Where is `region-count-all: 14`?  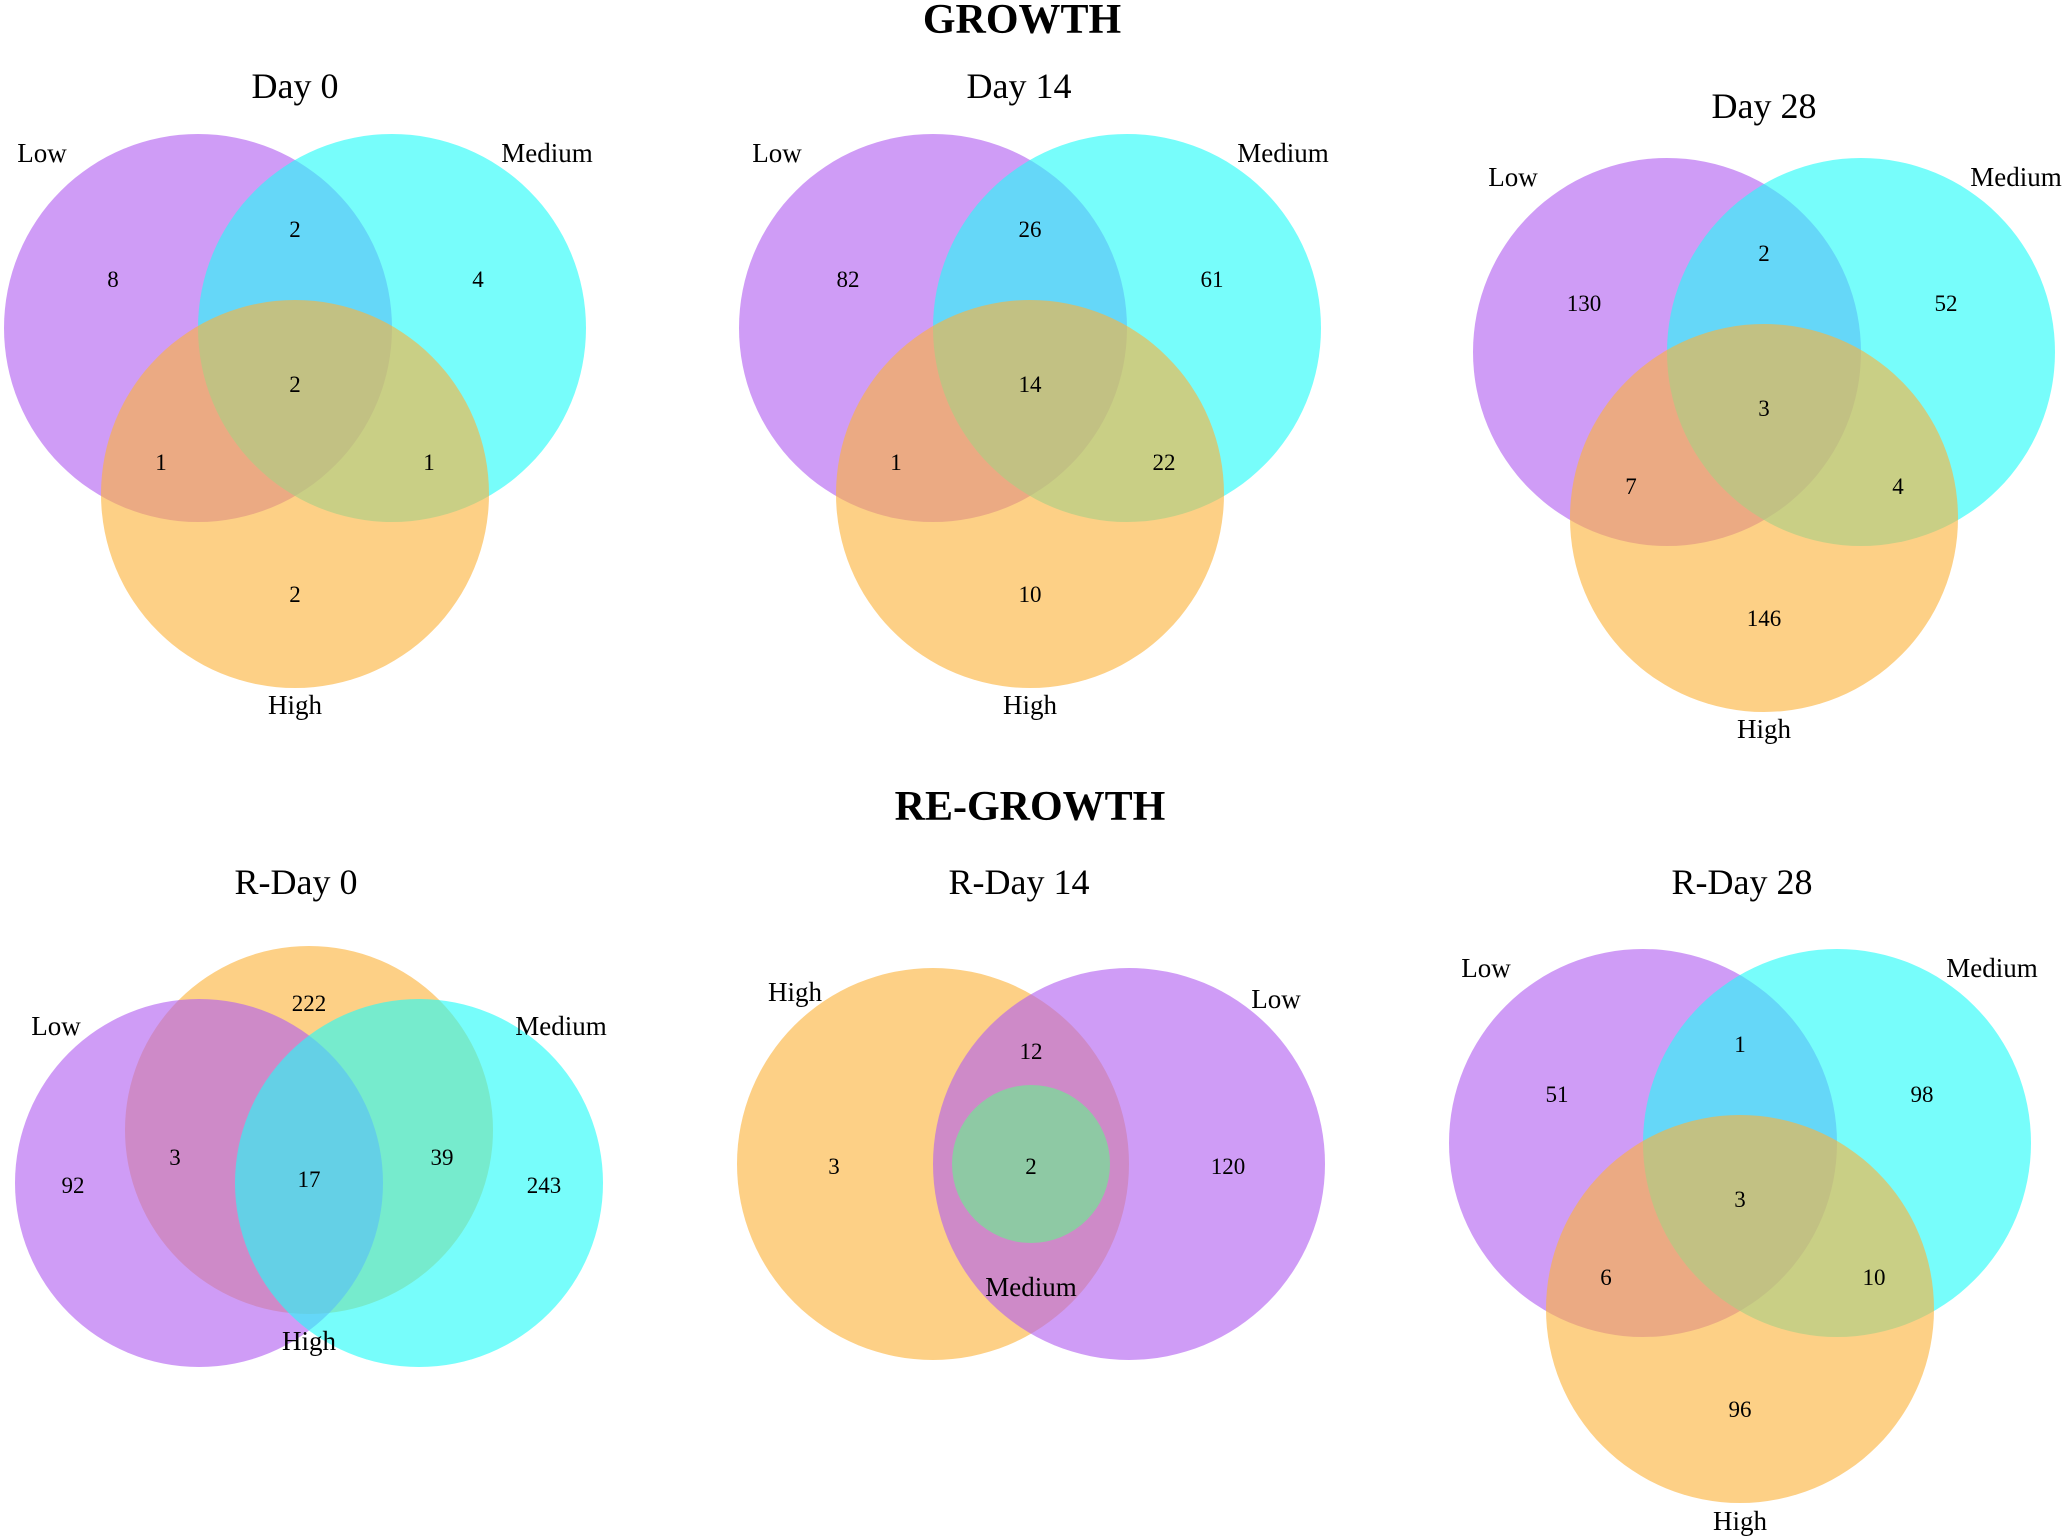 region-count-all: 14 is located at coordinates (1031, 384).